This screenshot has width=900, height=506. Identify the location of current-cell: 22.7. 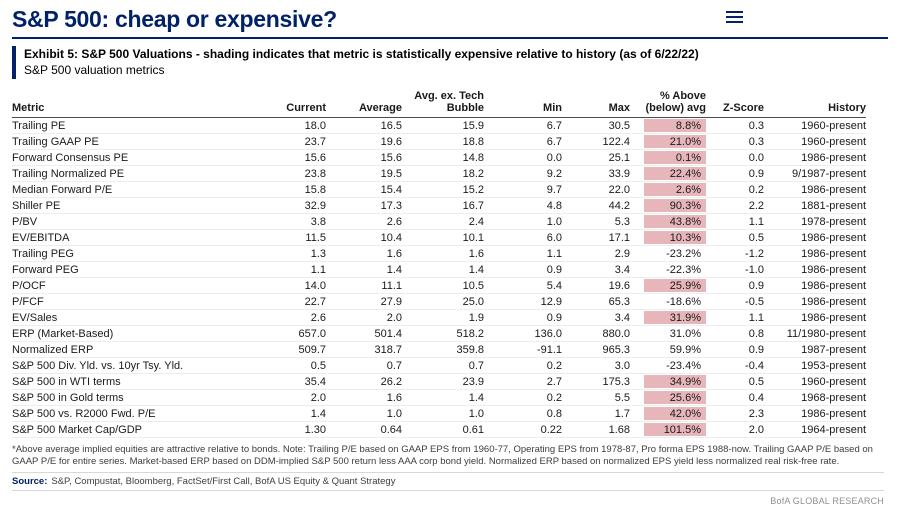
(295, 301).